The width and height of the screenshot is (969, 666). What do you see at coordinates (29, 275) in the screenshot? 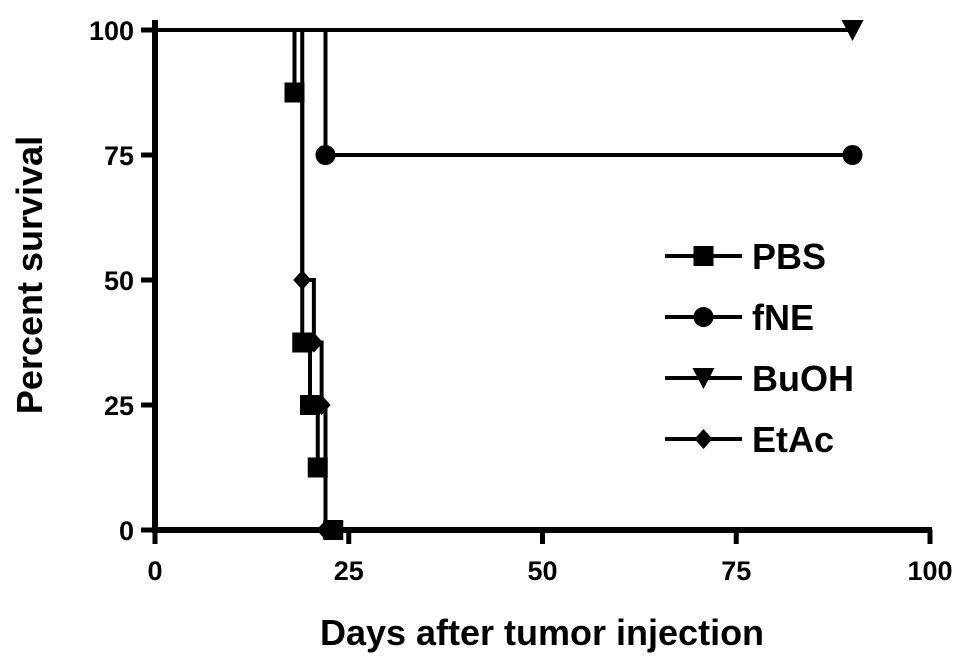
I see `y-axis-title: Percent survival` at bounding box center [29, 275].